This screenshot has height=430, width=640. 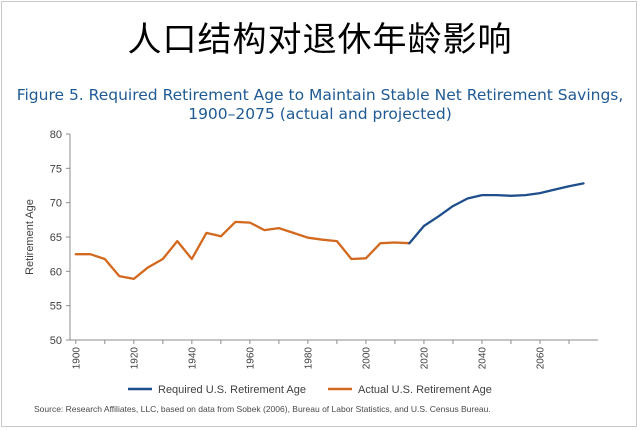 I want to click on slide-title: 人口结构对退休年龄影响, so click(x=320, y=40).